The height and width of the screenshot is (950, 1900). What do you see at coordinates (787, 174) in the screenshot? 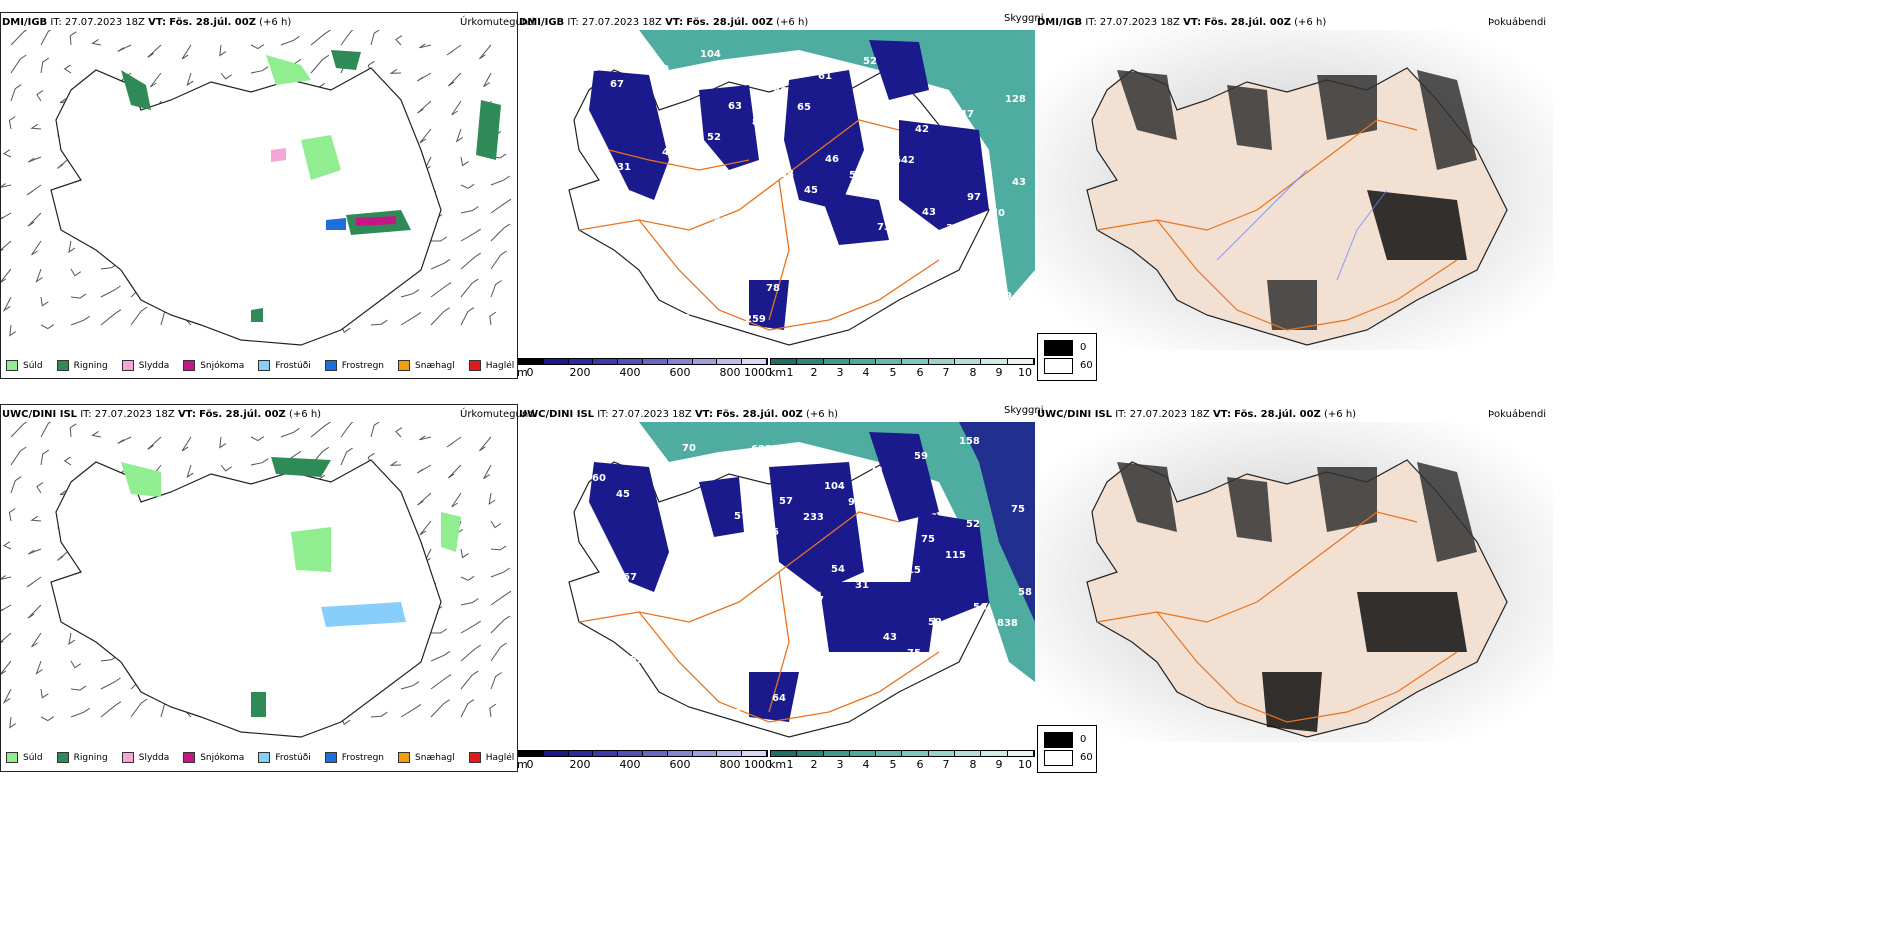
I see `visibility-value: 38` at bounding box center [787, 174].